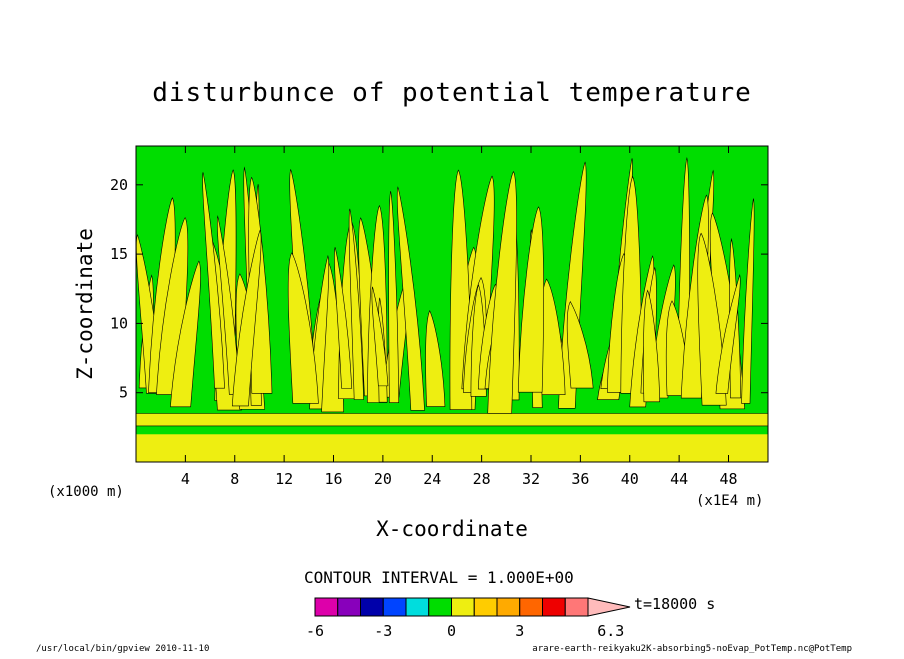 This screenshot has height=659, width=904. What do you see at coordinates (452, 529) in the screenshot?
I see `x-axis-label: X-coordinate` at bounding box center [452, 529].